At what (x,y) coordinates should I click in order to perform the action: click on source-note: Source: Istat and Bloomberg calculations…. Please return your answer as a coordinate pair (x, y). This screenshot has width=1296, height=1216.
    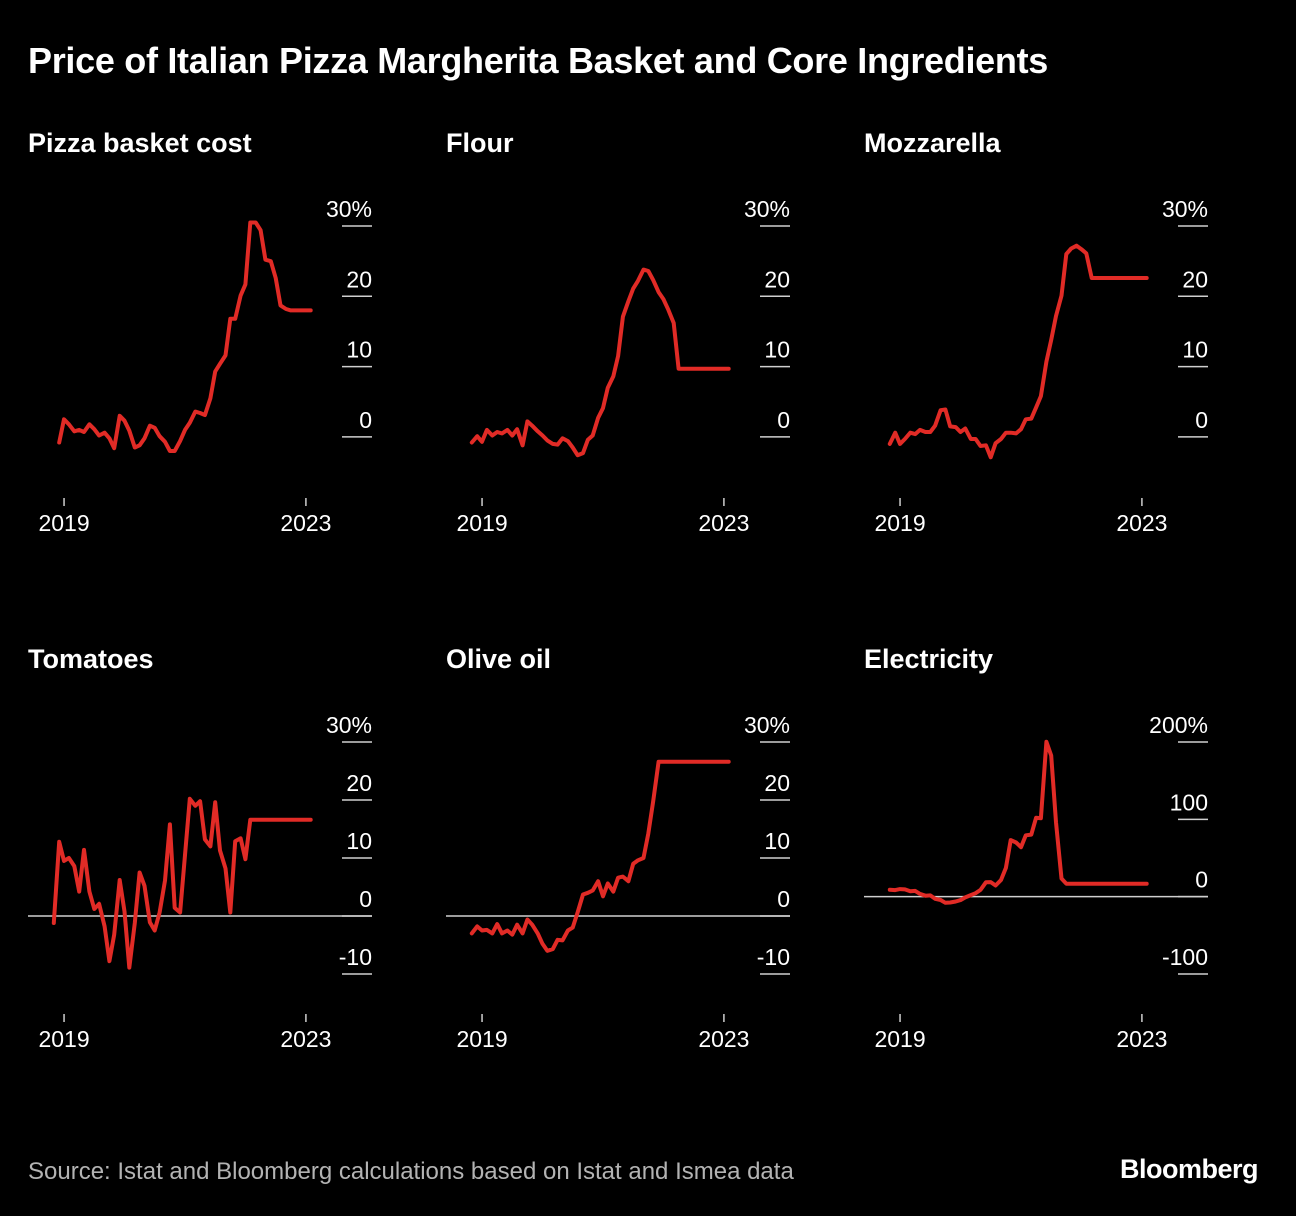
    Looking at the image, I should click on (411, 1171).